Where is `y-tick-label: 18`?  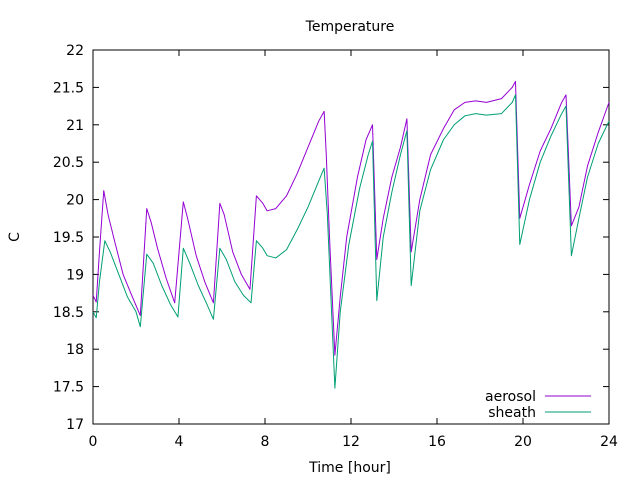
y-tick-label: 18 is located at coordinates (75, 350).